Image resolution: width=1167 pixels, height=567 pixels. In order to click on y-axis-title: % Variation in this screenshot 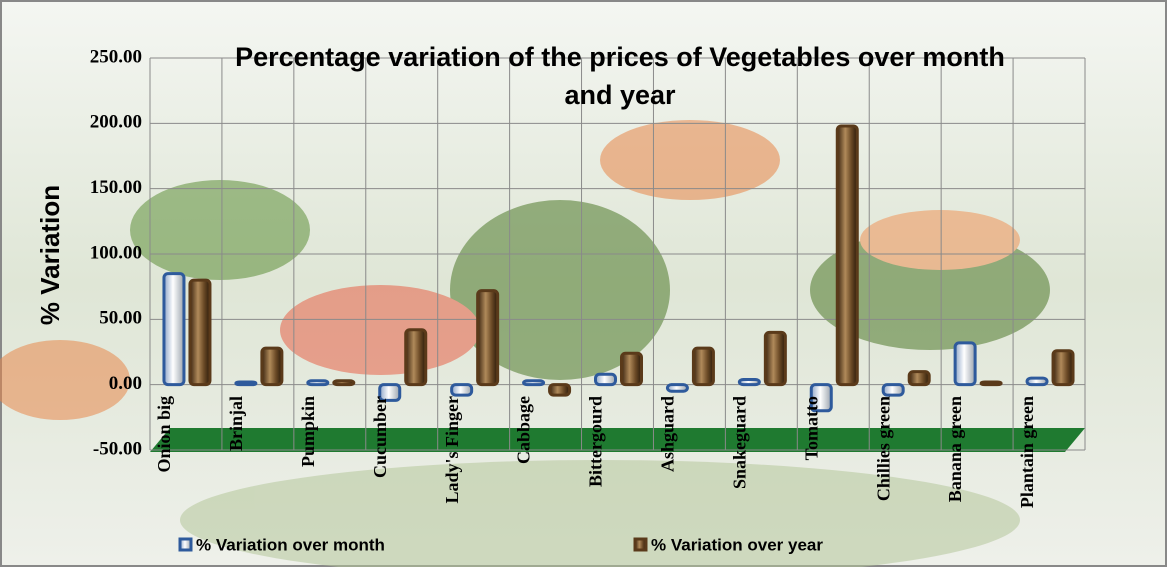, I will do `click(50, 255)`.